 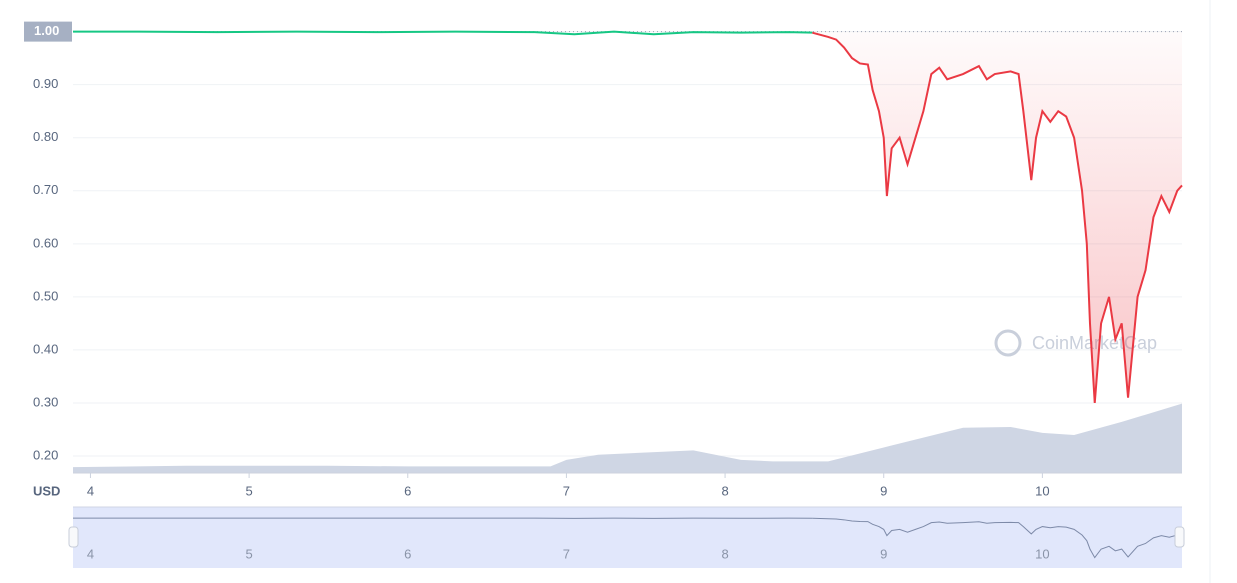 I want to click on volume-area, so click(x=627, y=438).